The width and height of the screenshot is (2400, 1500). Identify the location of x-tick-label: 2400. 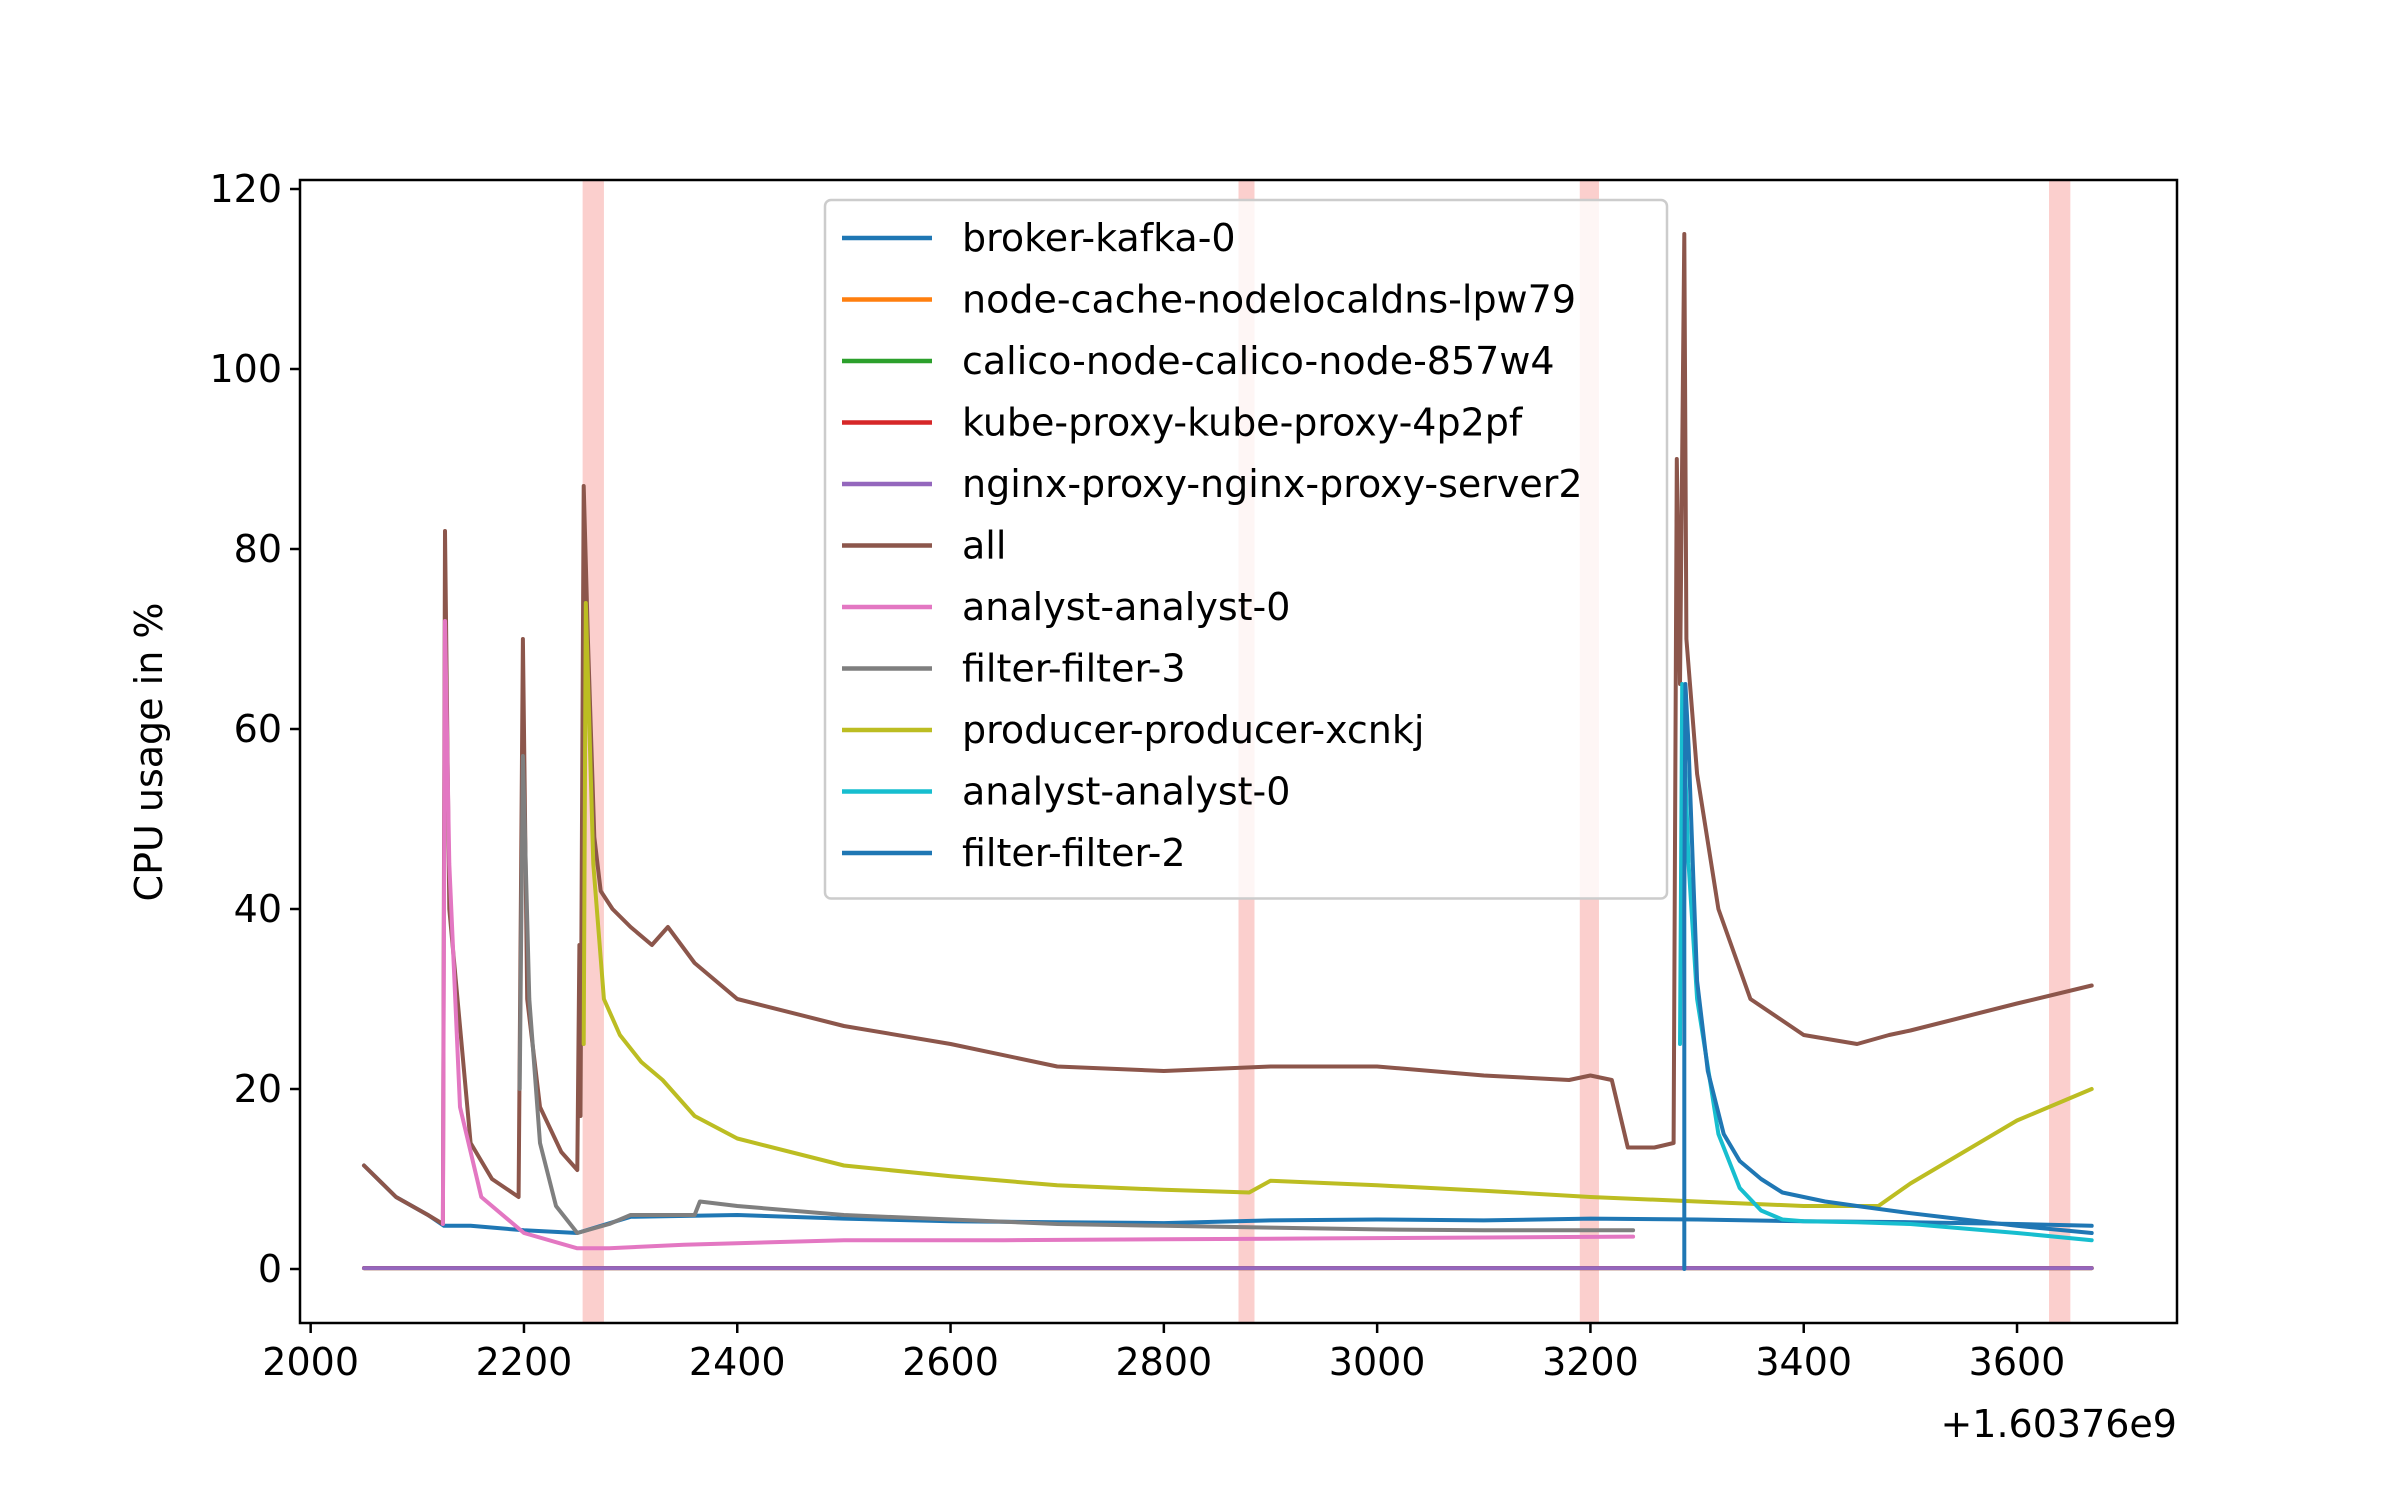
(737, 1362).